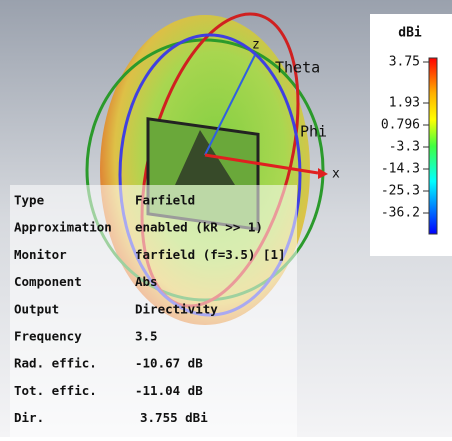 The image size is (452, 441). Describe the element at coordinates (176, 308) in the screenshot. I see `row-value: Directivity` at that location.